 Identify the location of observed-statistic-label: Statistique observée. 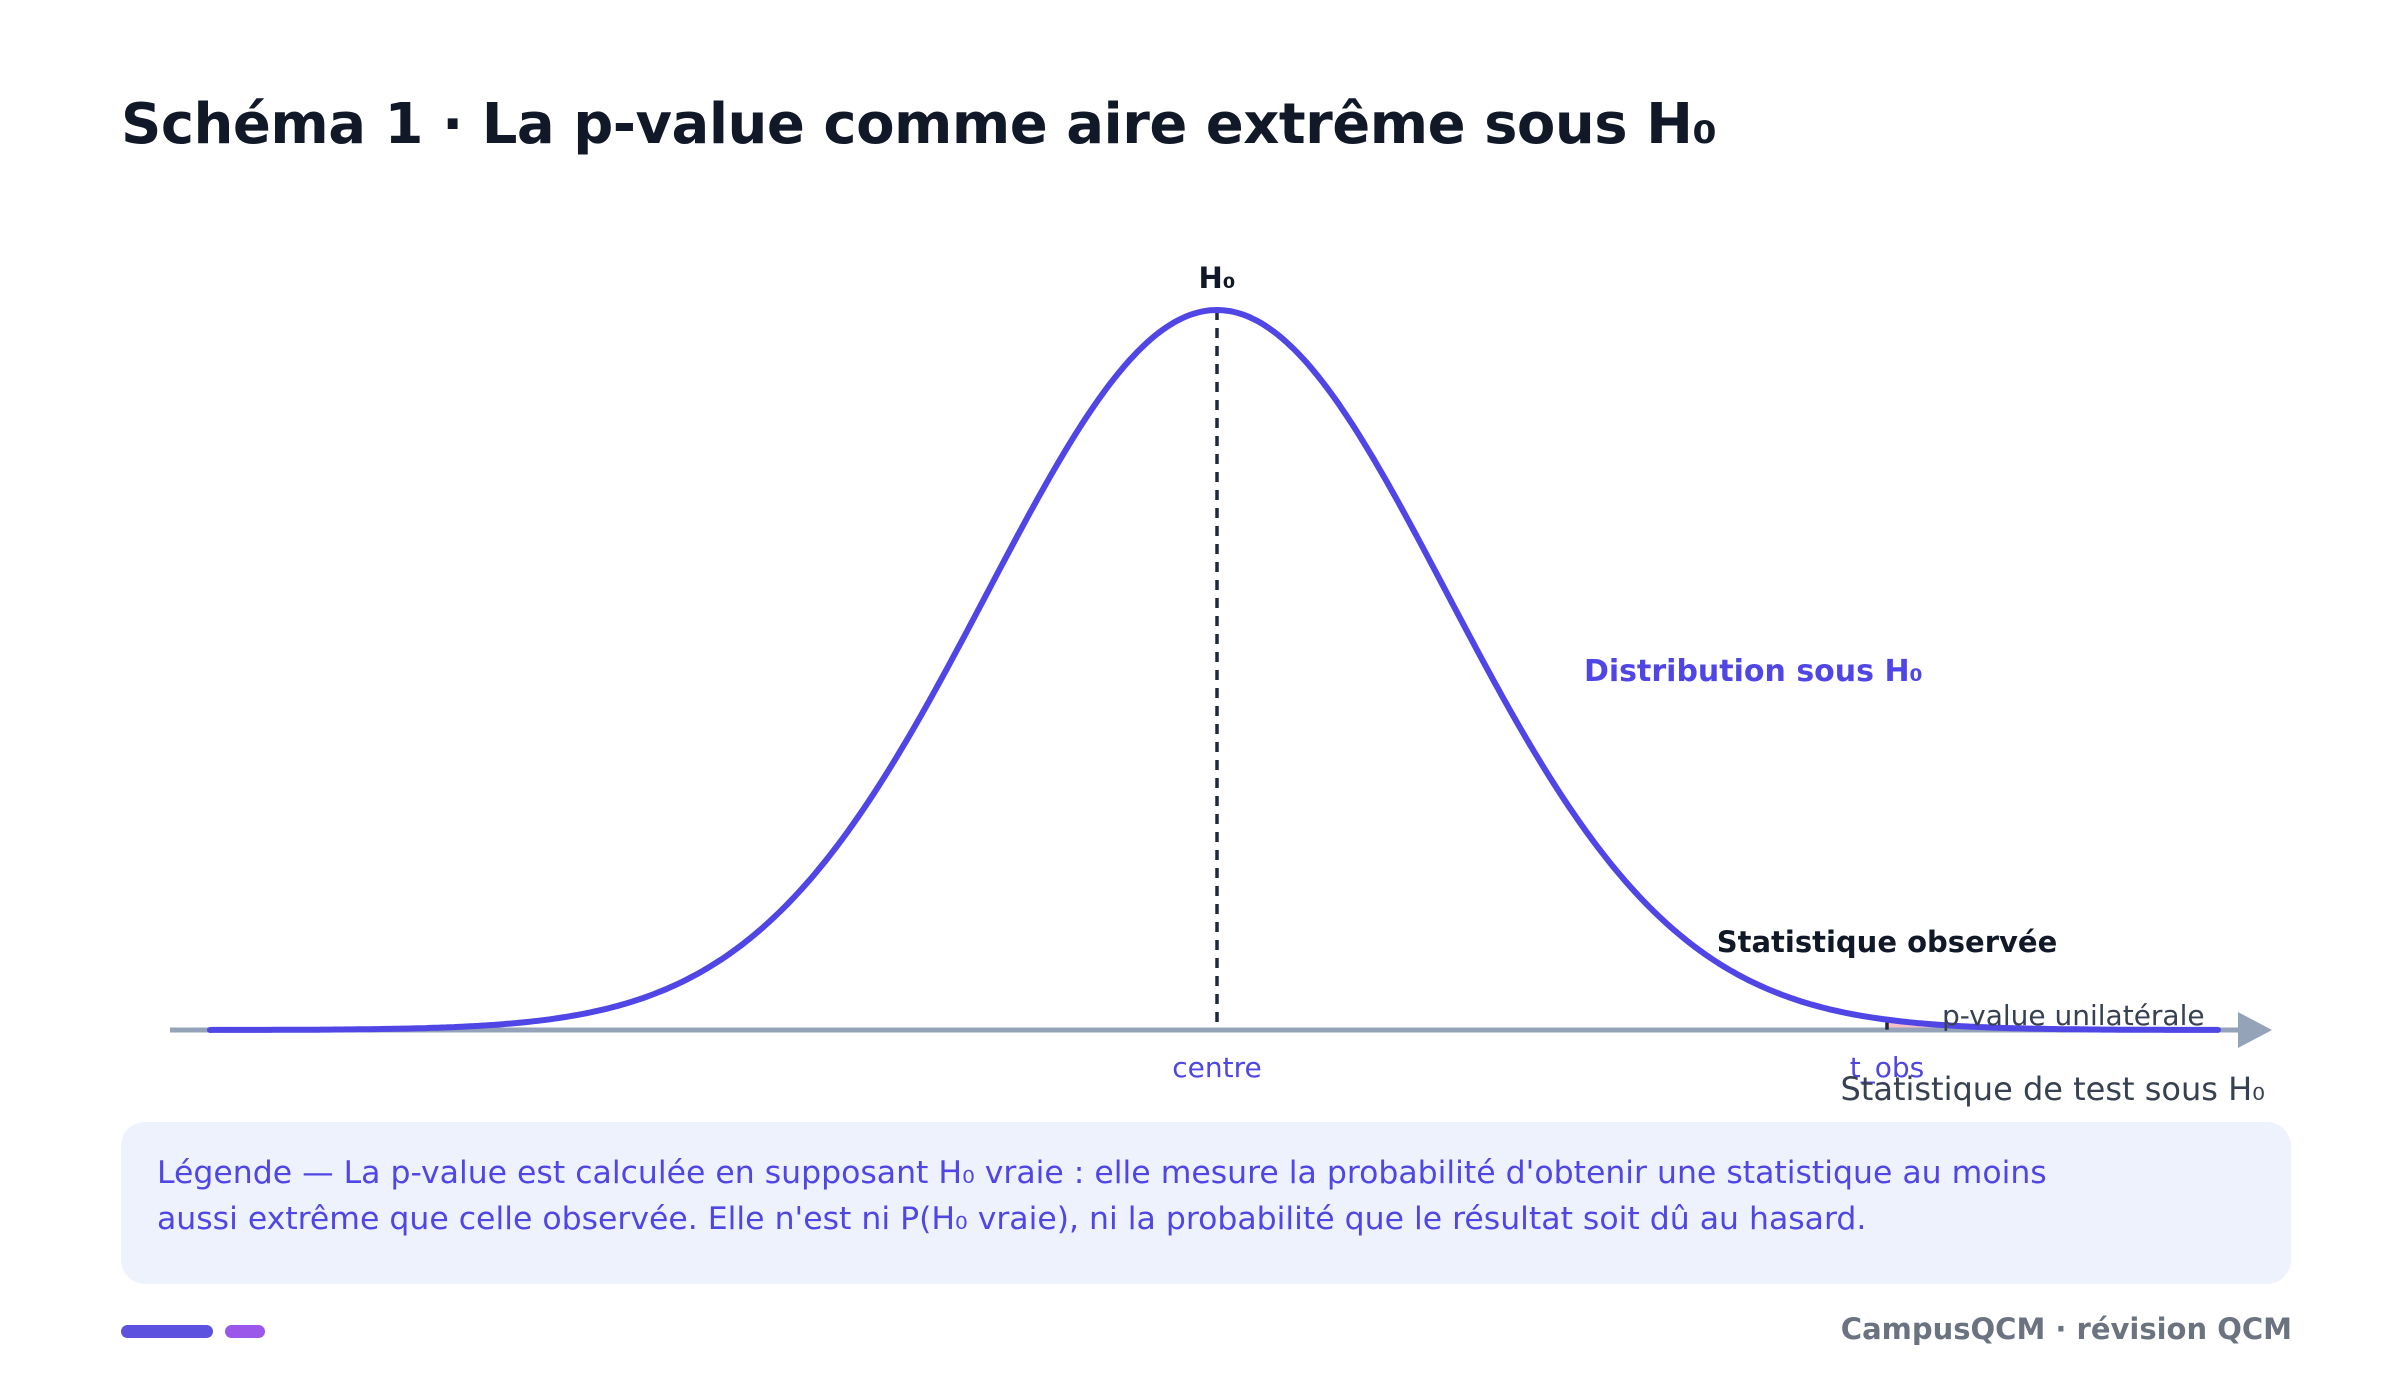
(1887, 942).